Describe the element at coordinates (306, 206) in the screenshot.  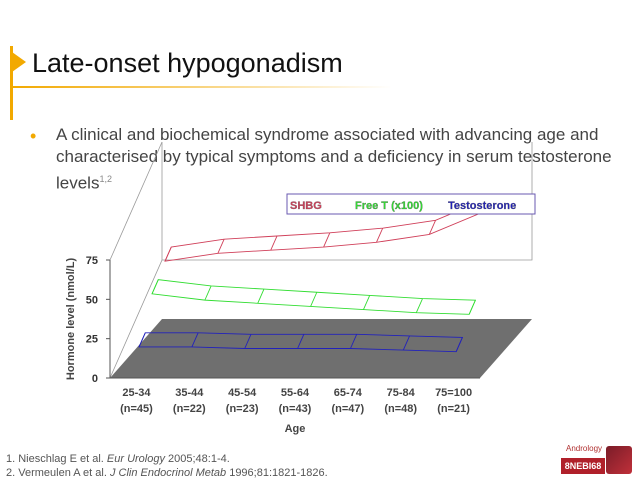
I see `legend-entry-shbg: SHBG` at that location.